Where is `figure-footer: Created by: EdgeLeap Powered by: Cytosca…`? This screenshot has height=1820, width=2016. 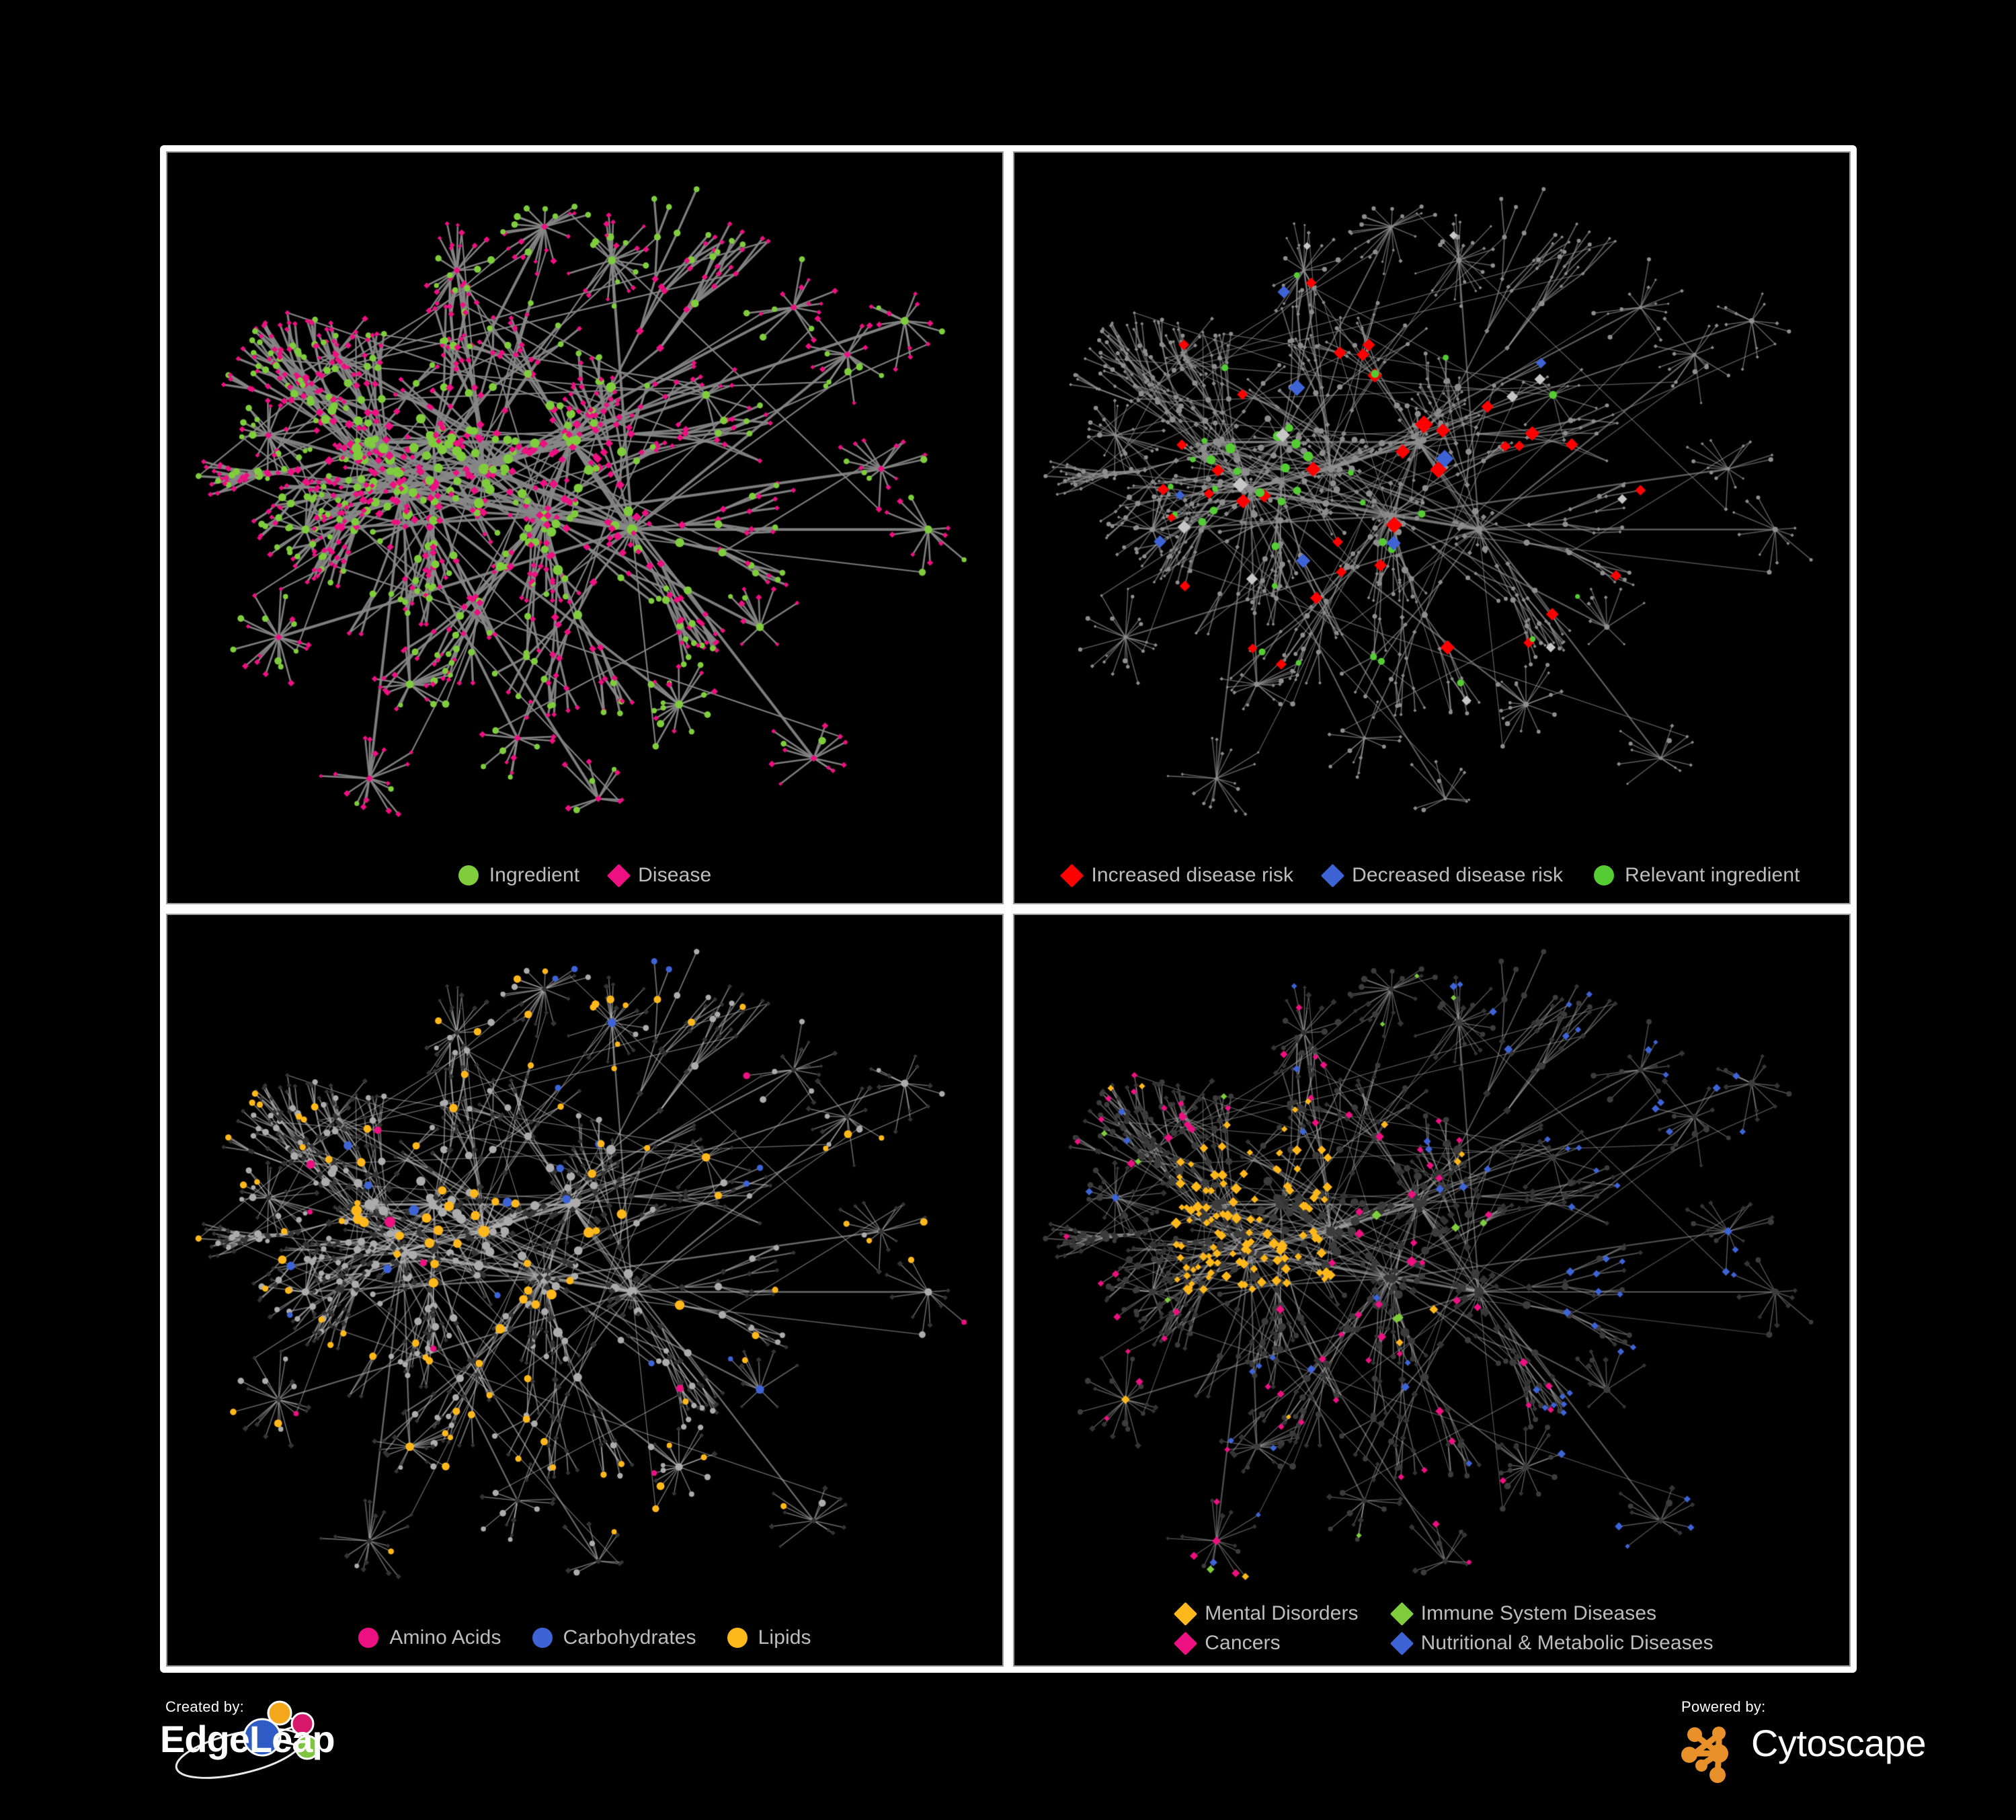
figure-footer: Created by: EdgeLeap Powered by: Cytosca… is located at coordinates (1008, 1750).